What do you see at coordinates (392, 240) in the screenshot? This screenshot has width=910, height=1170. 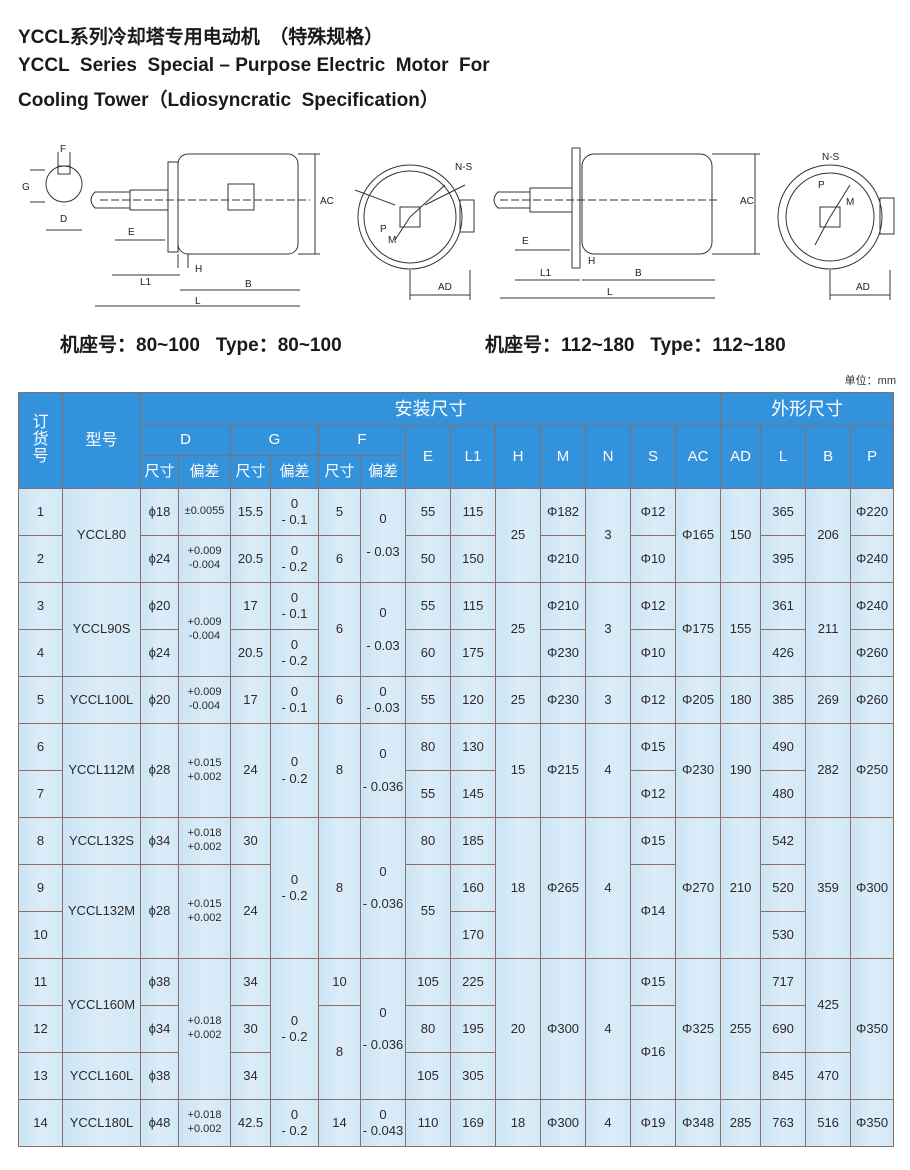 I see `svg-text: M` at bounding box center [392, 240].